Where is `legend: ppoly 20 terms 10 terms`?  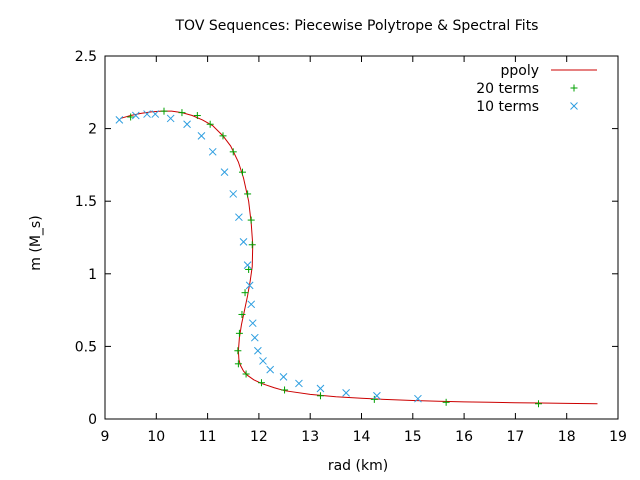 legend: ppoly 20 terms 10 terms is located at coordinates (536, 89).